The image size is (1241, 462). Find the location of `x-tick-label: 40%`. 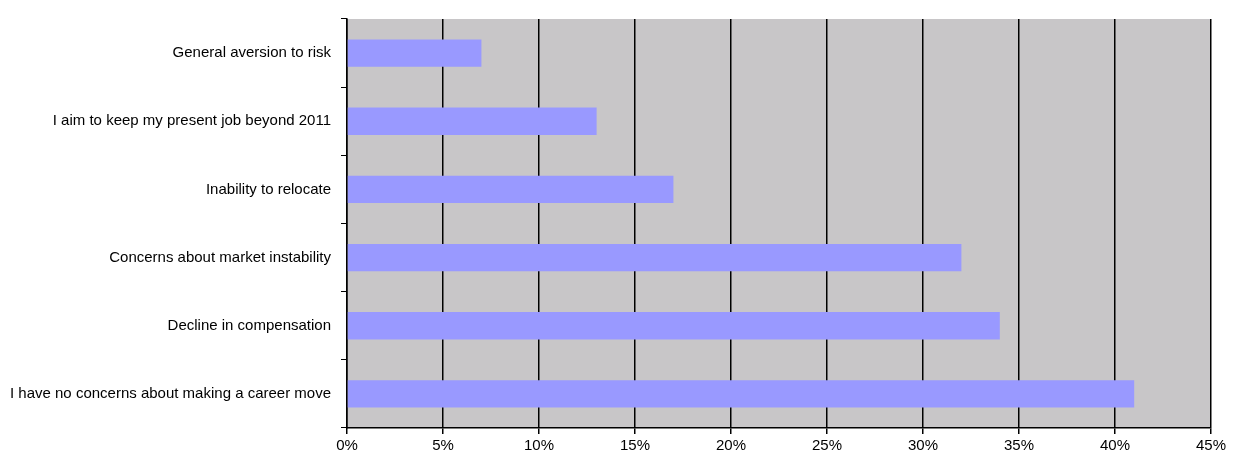

x-tick-label: 40% is located at coordinates (1115, 445).